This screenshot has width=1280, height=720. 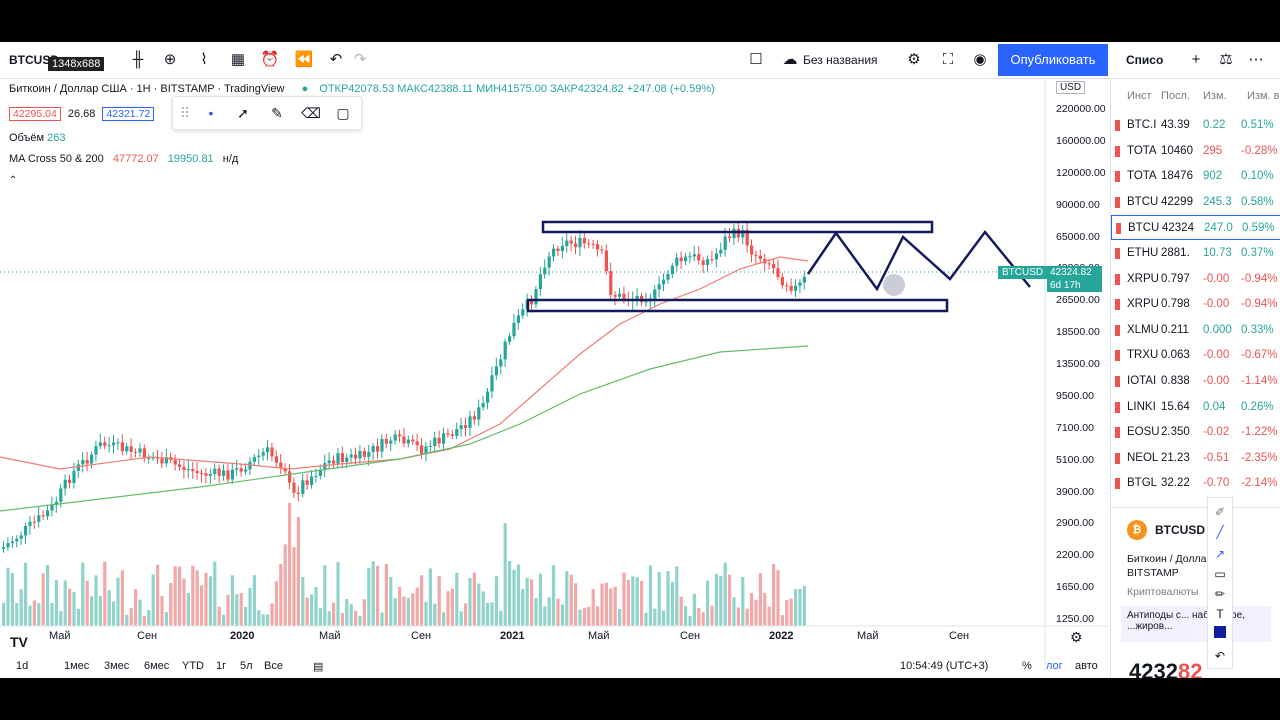 What do you see at coordinates (1220, 656) in the screenshot?
I see `undo-draw-icon: ↶` at bounding box center [1220, 656].